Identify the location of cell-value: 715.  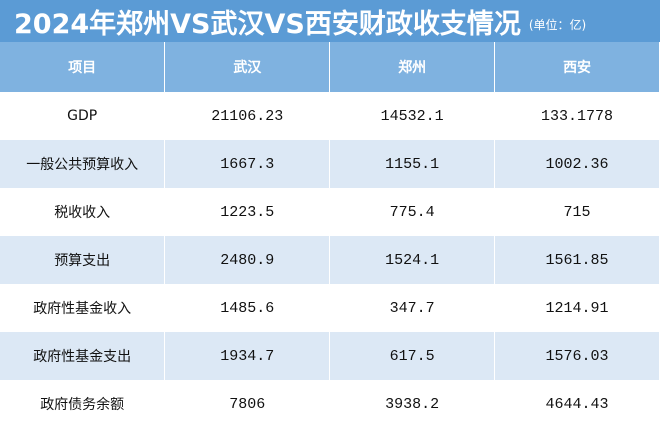
(577, 212).